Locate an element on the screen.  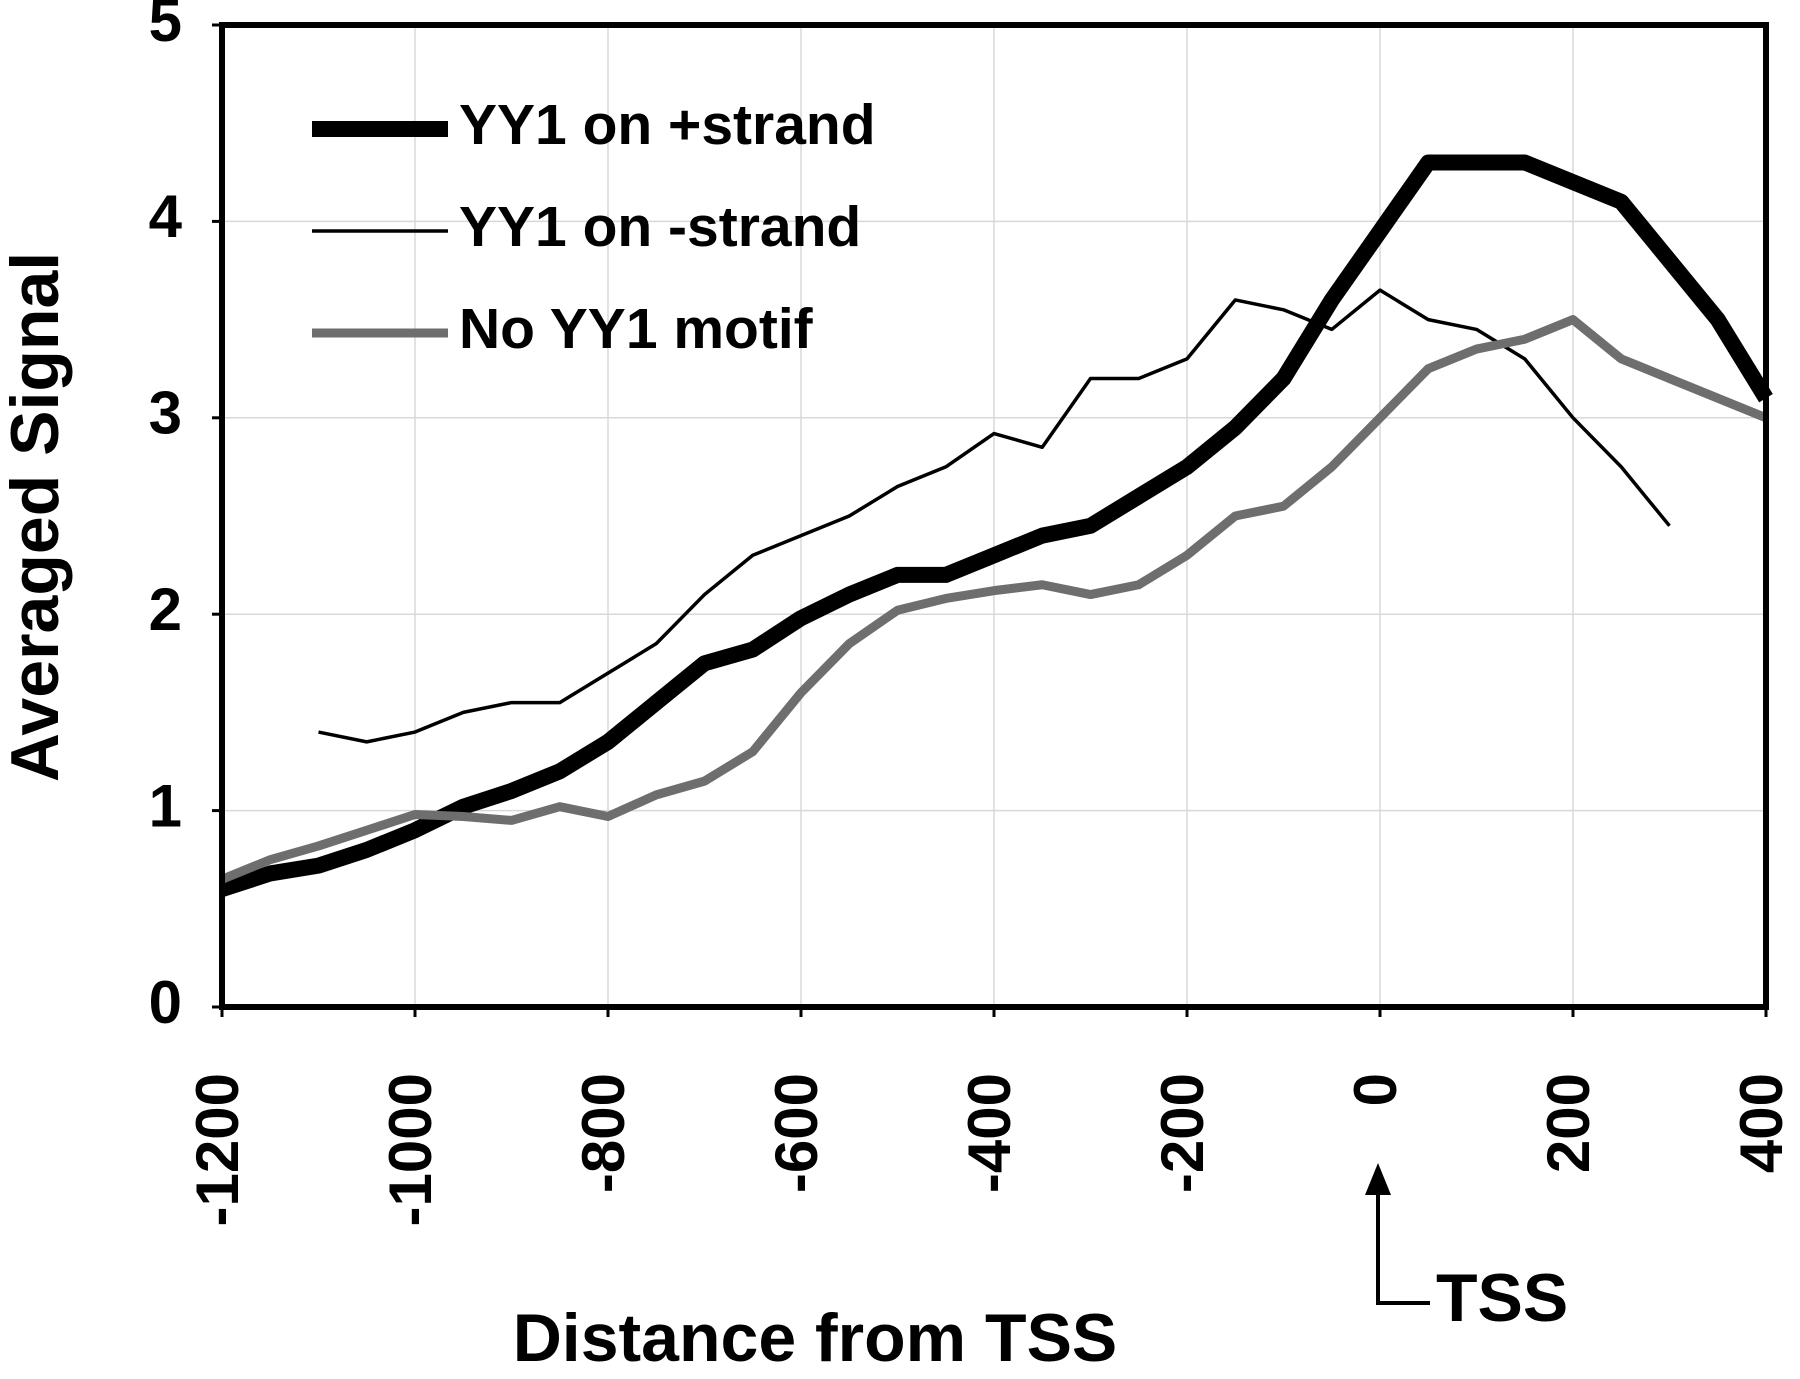
x-tick-label: 200 is located at coordinates (1568, 1123).